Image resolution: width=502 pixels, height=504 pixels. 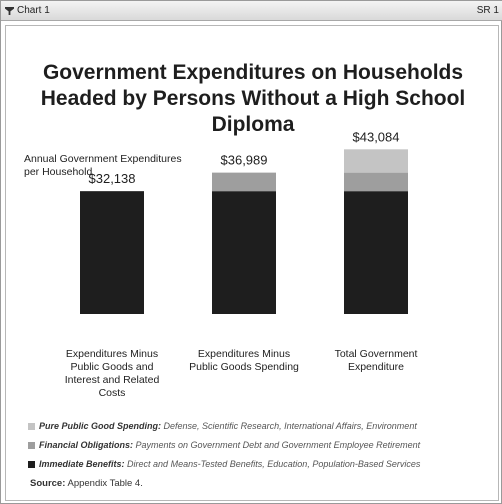 What do you see at coordinates (112, 178) in the screenshot?
I see `bar-total-label-1: $32,138` at bounding box center [112, 178].